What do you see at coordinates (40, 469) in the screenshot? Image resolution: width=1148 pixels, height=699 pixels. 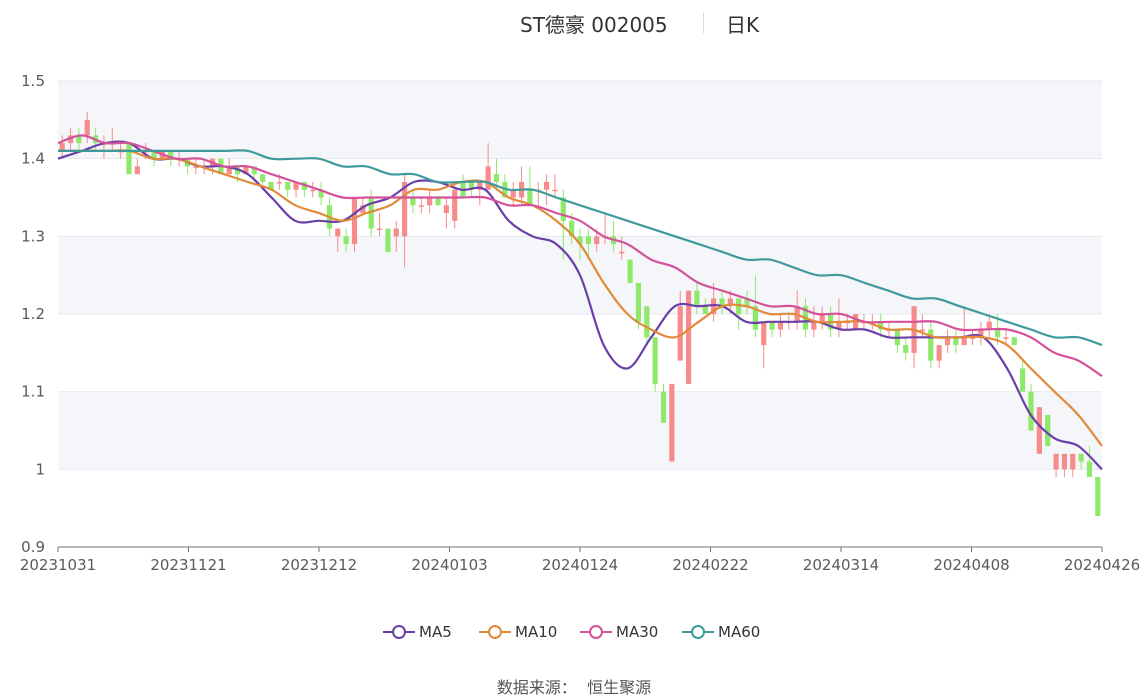 I see `y-tick-label: 1` at bounding box center [40, 469].